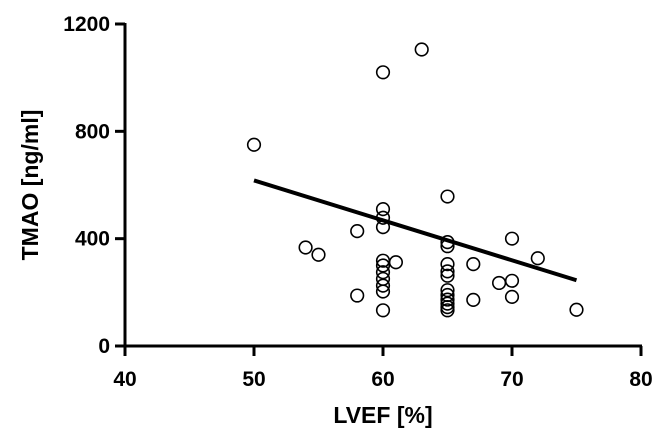 The height and width of the screenshot is (436, 657). Describe the element at coordinates (511, 379) in the screenshot. I see `x-tick-label-70: 70` at that location.